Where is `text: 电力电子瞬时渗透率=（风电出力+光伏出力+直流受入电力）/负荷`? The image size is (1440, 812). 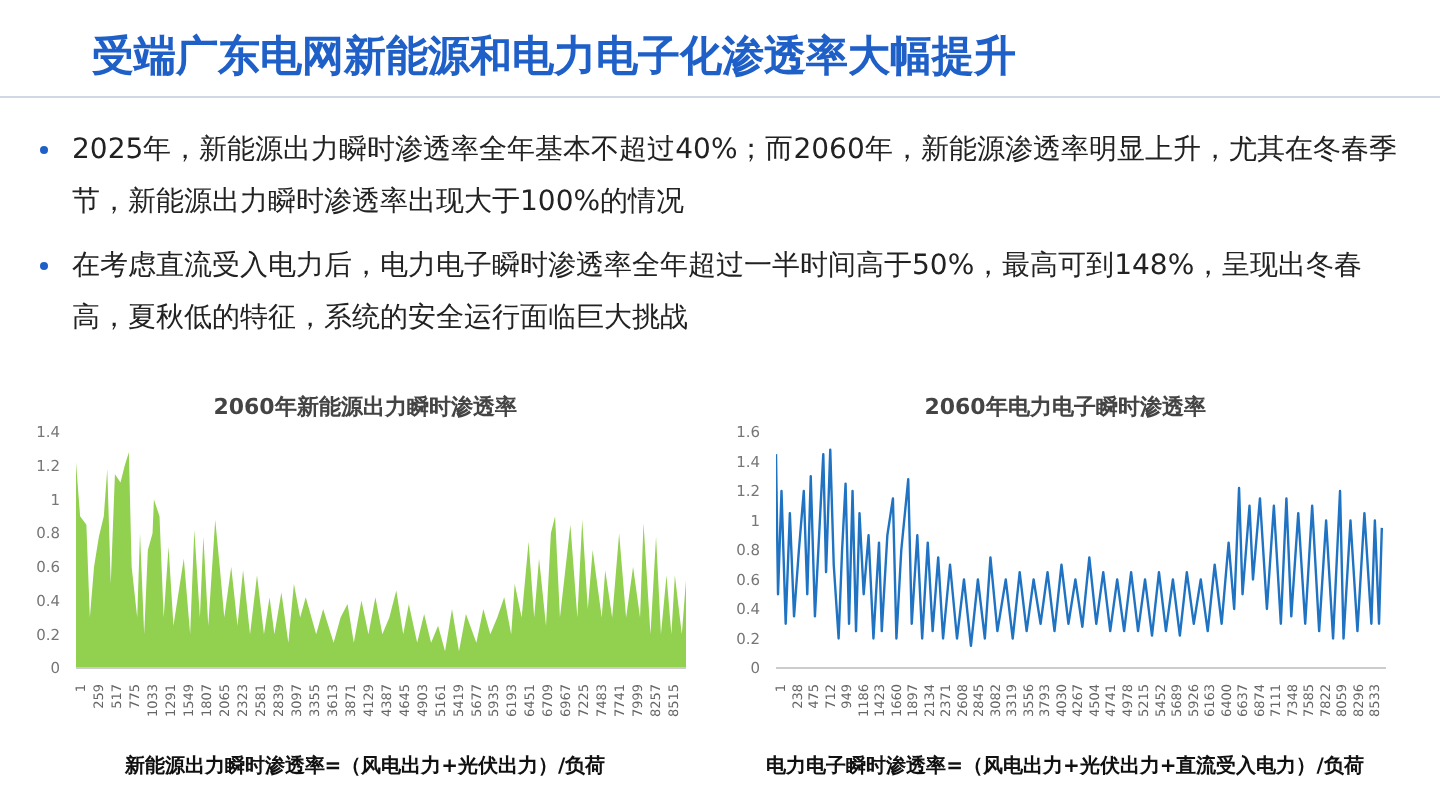
text: 电力电子瞬时渗透率=（风电出力+光伏出力+直流受入电力）/负荷 is located at coordinates (1065, 766).